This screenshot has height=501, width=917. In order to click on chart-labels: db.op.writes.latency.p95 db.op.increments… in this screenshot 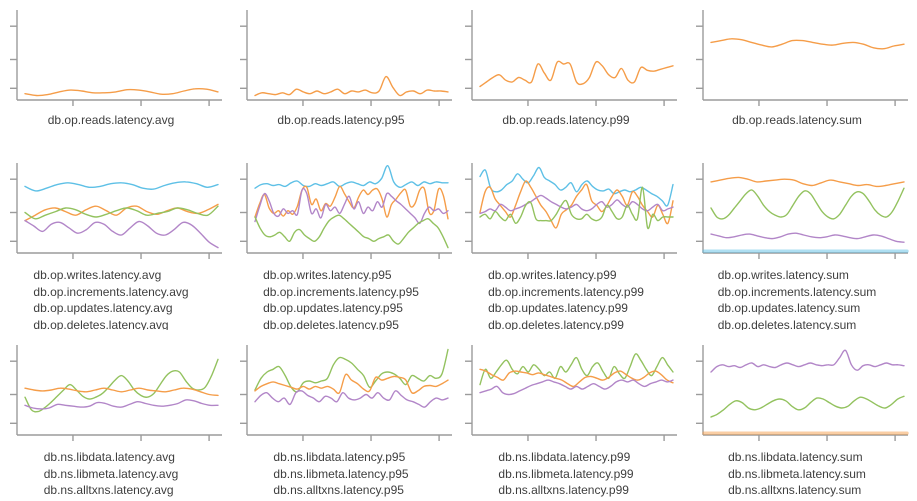, I will do `click(341, 298)`.